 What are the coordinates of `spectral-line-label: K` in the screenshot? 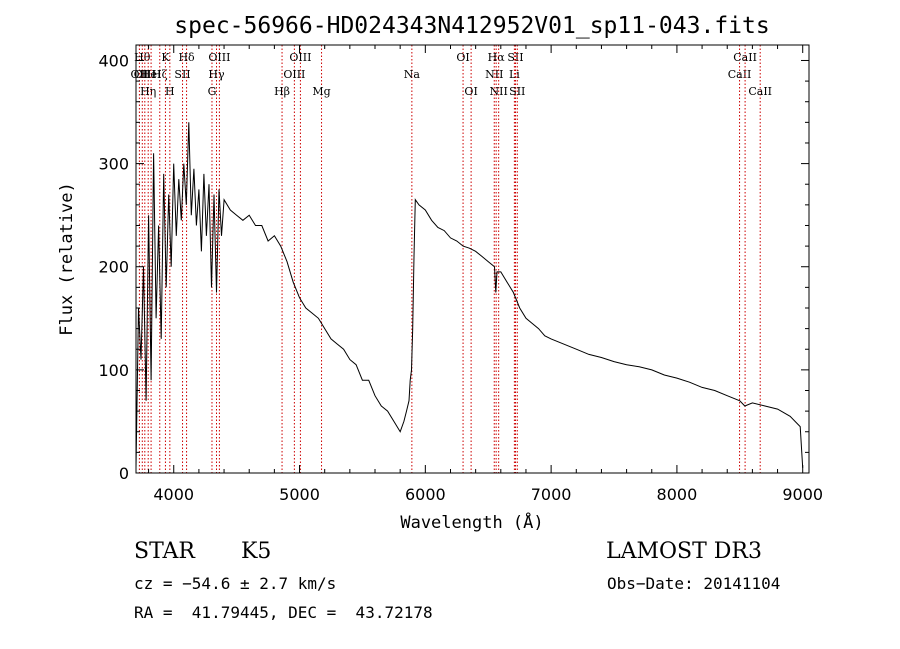 It's located at (165, 57).